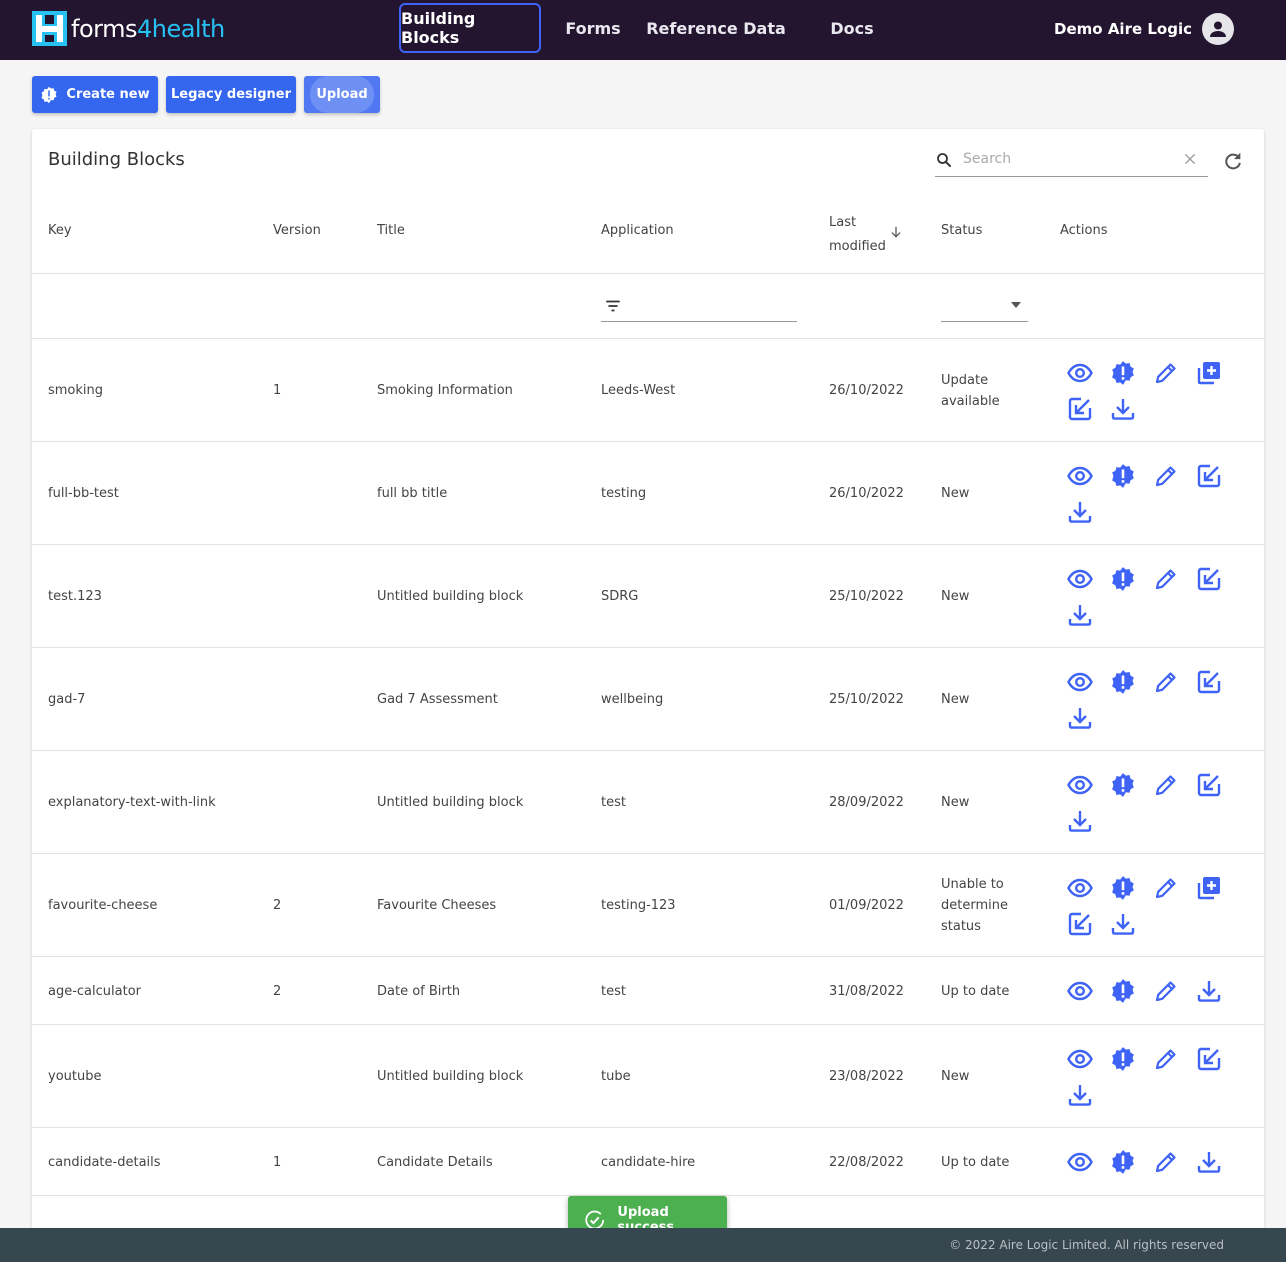 The height and width of the screenshot is (1262, 1286). Describe the element at coordinates (593, 28) in the screenshot. I see `nav-forms: Forms` at that location.